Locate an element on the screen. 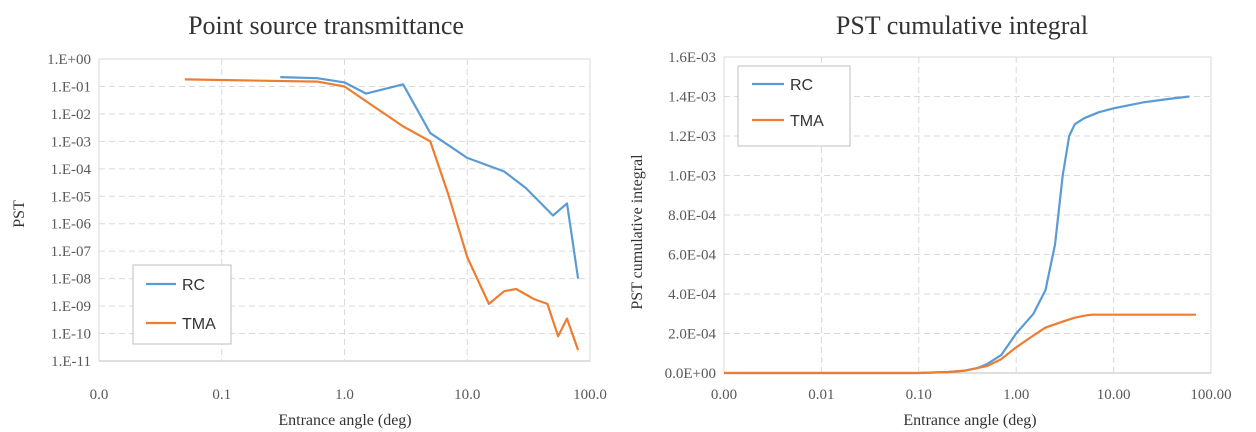 The image size is (1256, 432). y-tick-label: 1.E-02 is located at coordinates (71, 115).